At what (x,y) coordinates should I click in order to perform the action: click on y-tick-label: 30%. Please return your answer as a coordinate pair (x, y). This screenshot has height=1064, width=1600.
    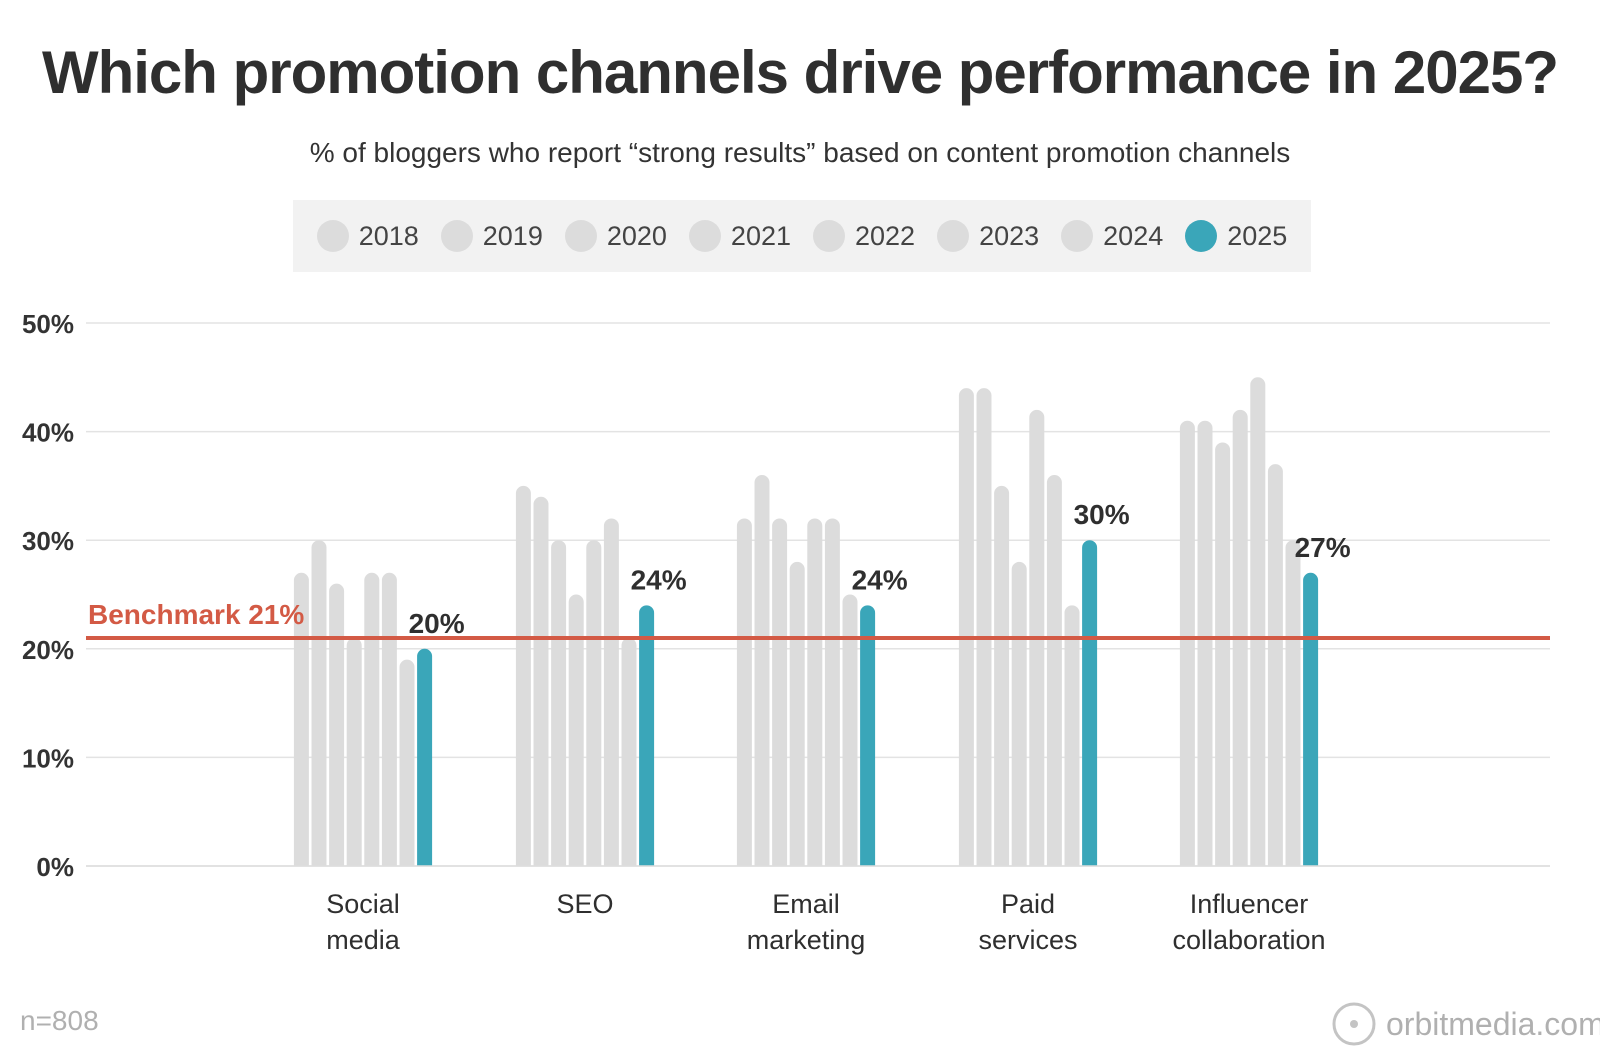
    Looking at the image, I should click on (48, 541).